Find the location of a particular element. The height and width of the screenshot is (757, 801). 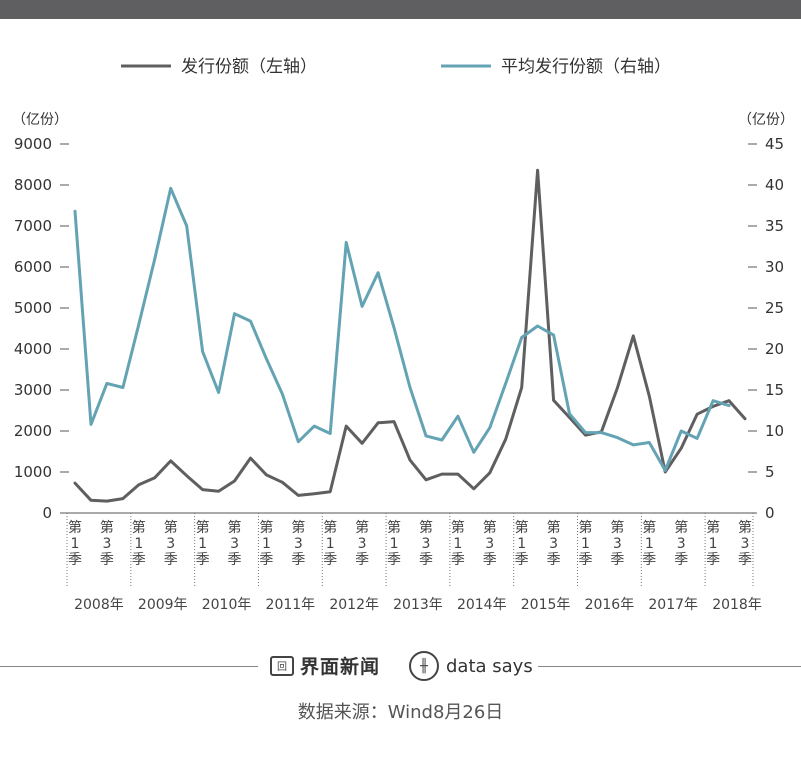

right-axis-unit: （亿份） is located at coordinates (766, 120).